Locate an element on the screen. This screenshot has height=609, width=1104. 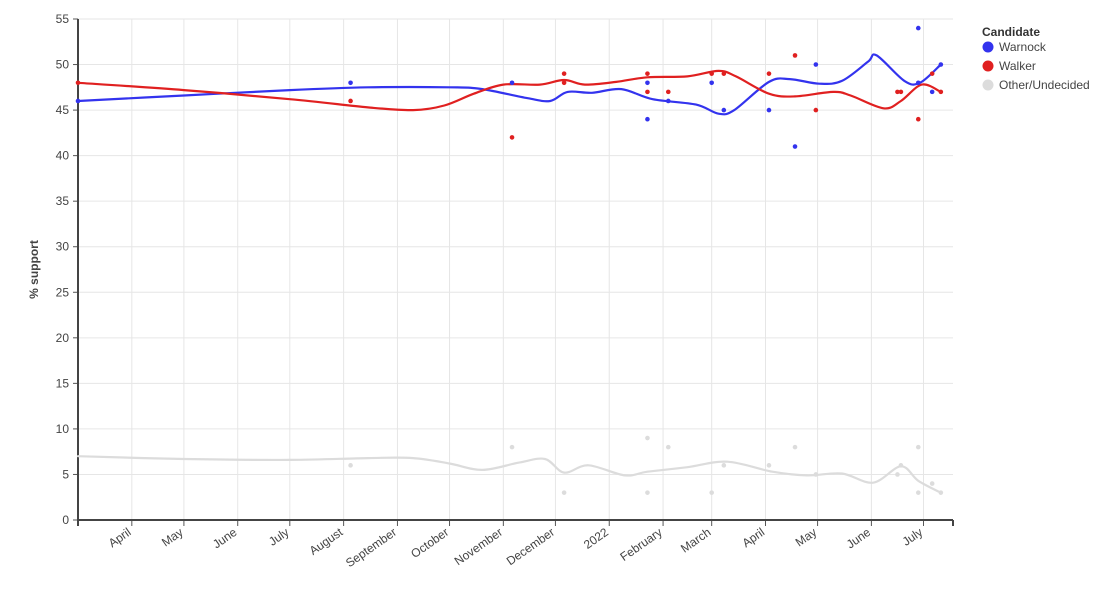
other-undecided-trend-line is located at coordinates (509, 474).